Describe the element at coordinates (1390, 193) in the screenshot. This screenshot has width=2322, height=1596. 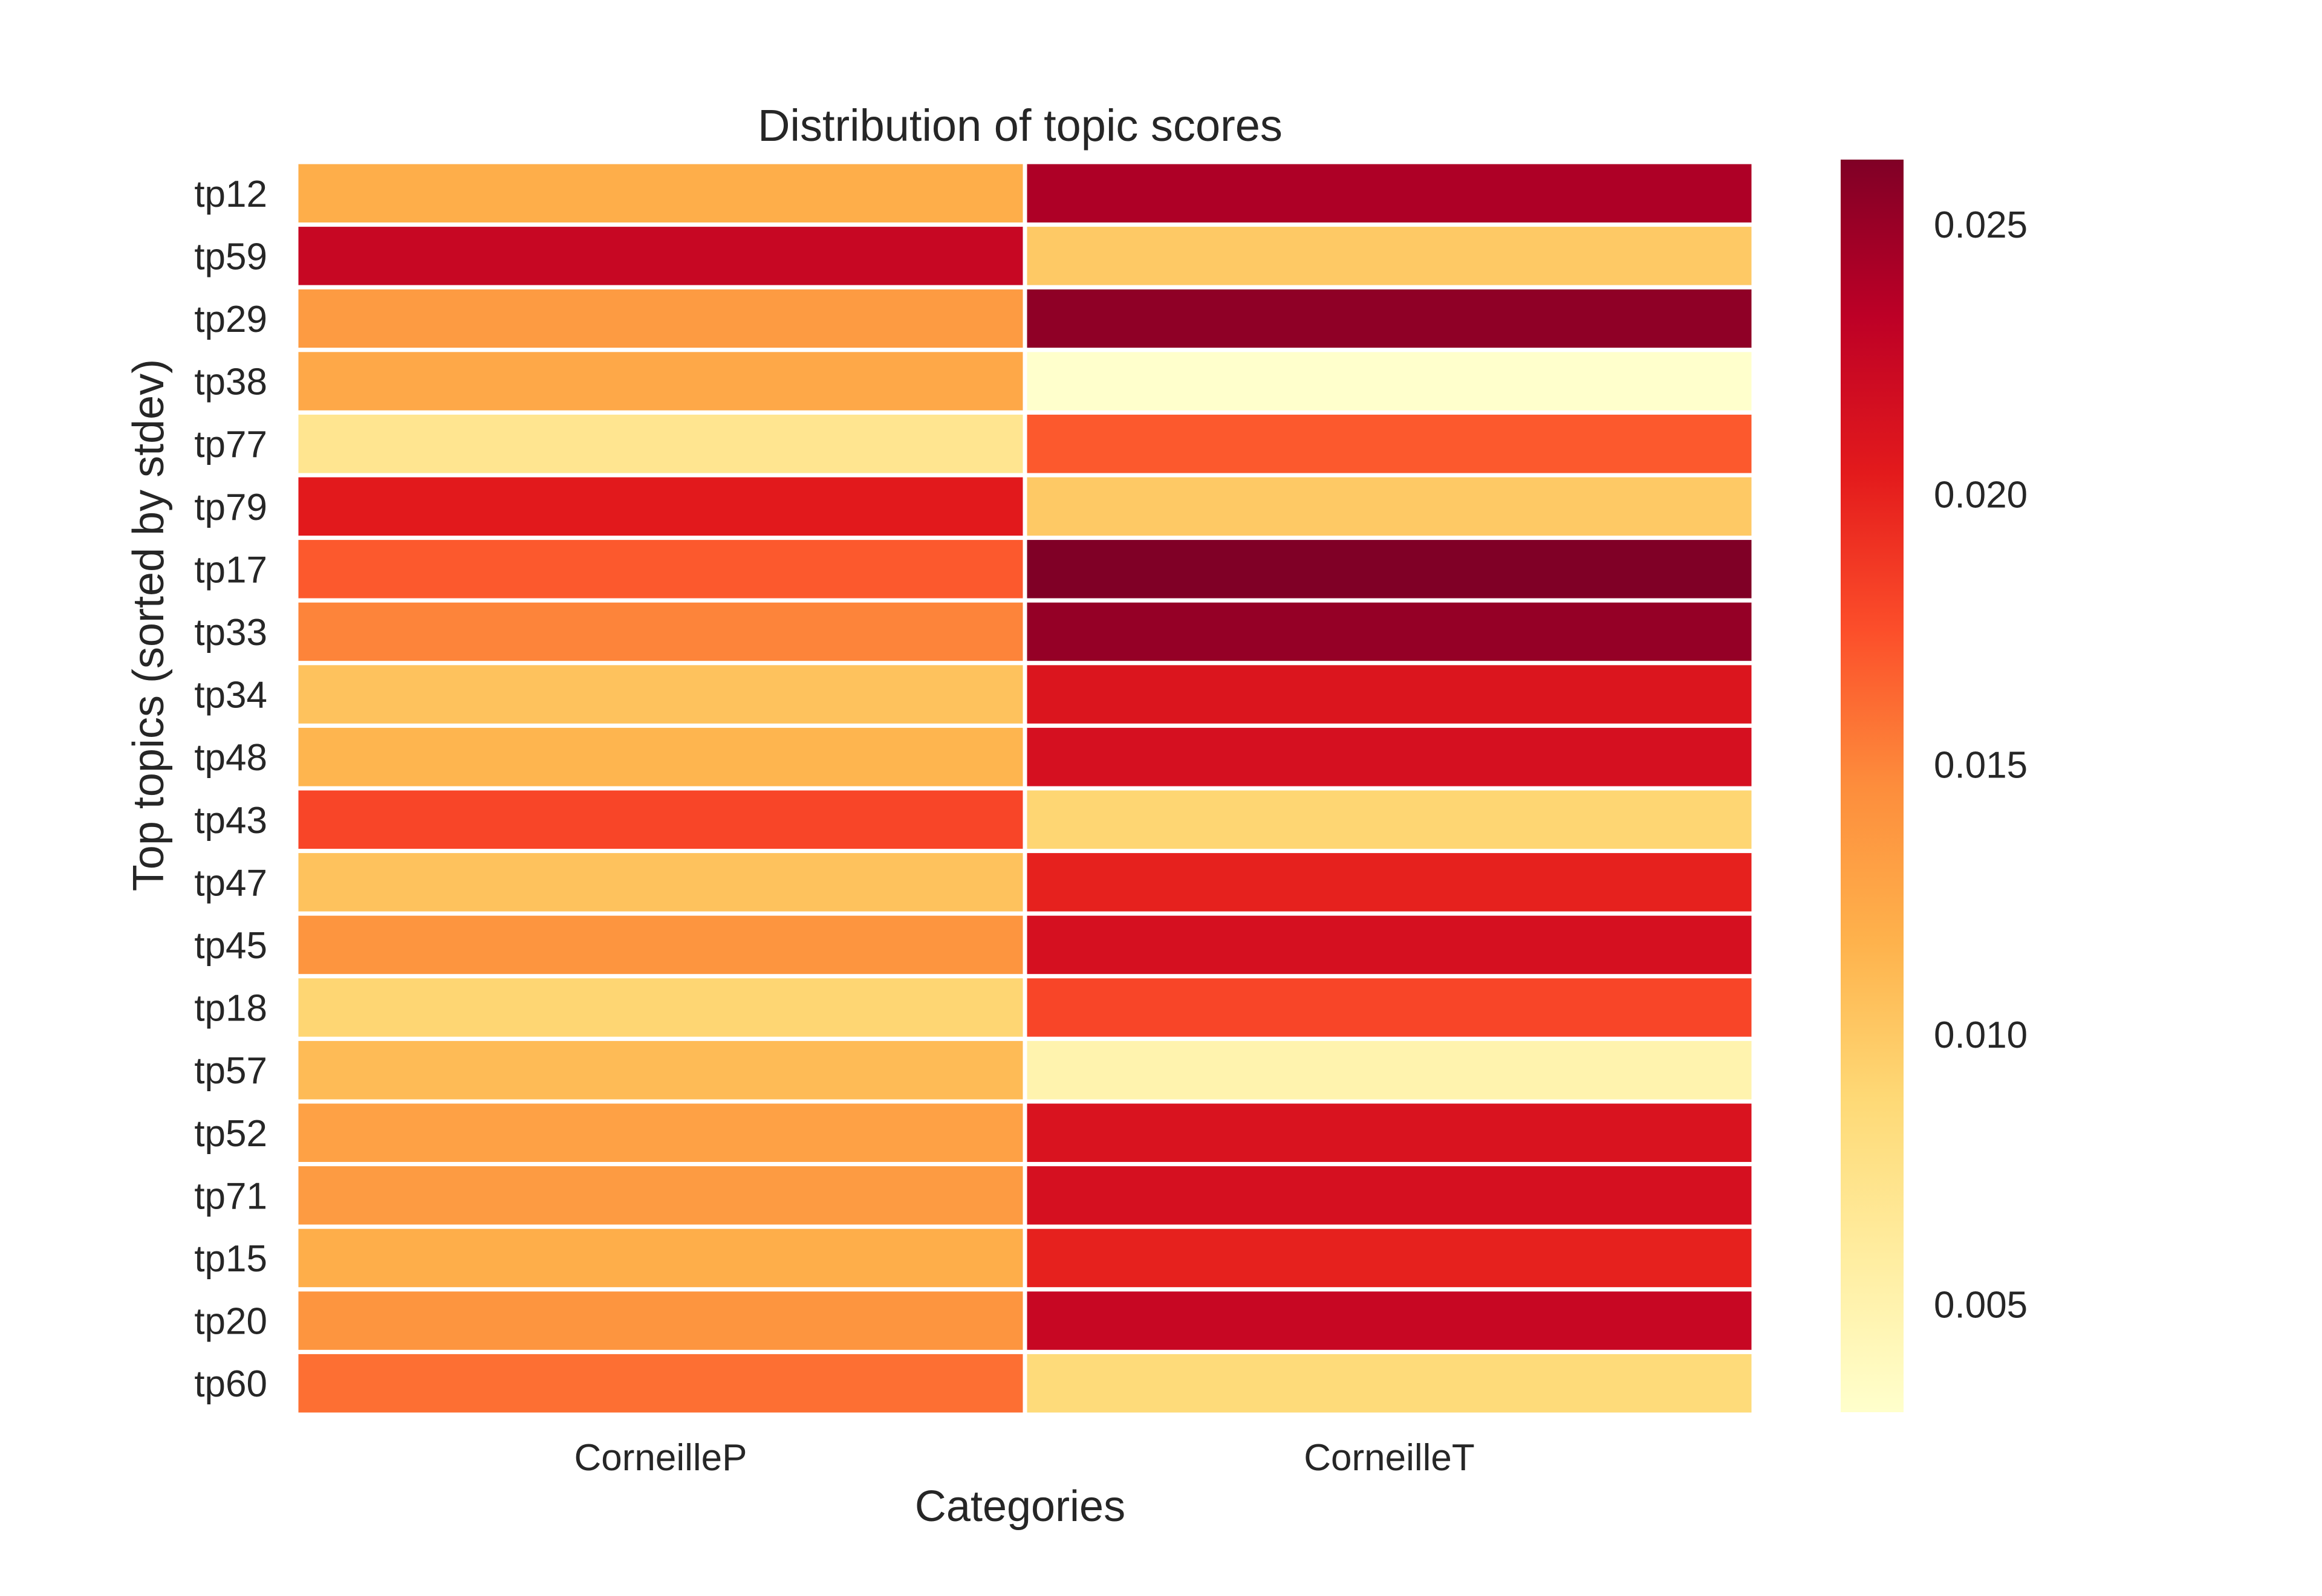
I see `heatmap-cell-tp12-CorneilleT` at that location.